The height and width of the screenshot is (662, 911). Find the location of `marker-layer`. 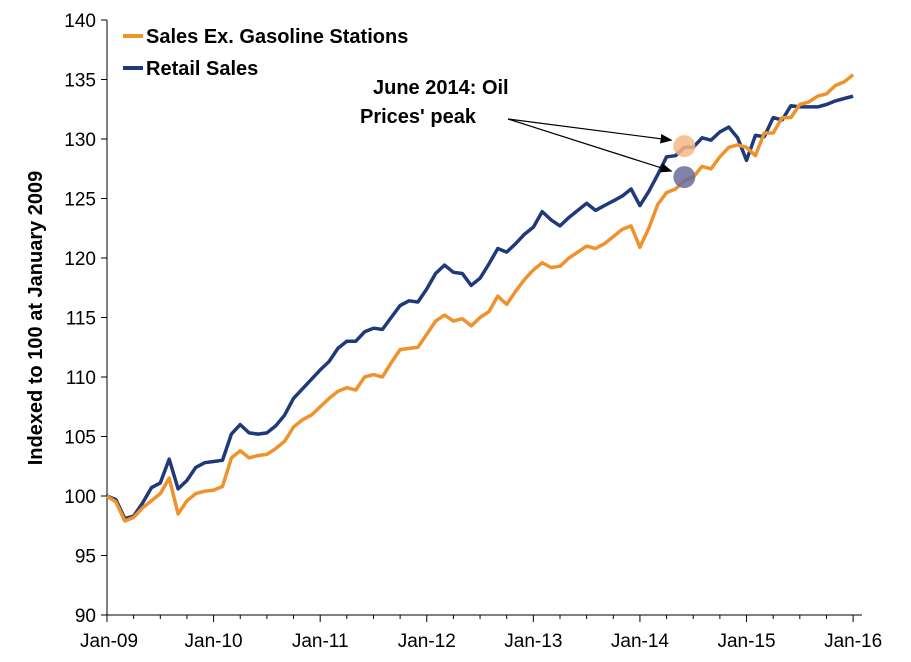

marker-layer is located at coordinates (684, 162).